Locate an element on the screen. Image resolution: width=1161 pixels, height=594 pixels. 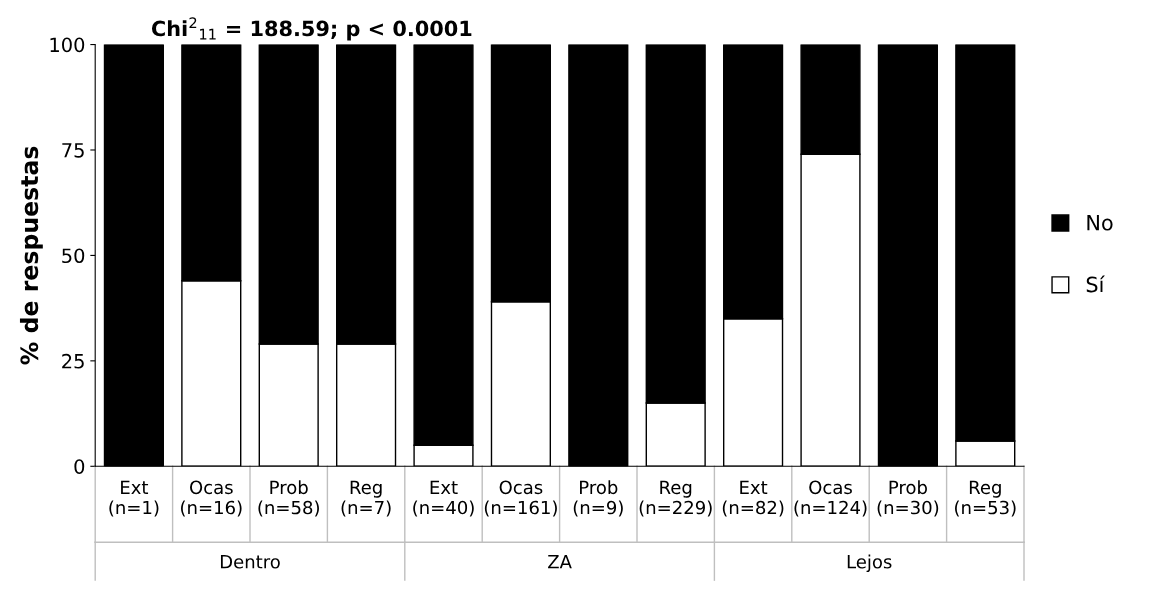
x-tick-label: Ext (n=1) is located at coordinates (134, 498).